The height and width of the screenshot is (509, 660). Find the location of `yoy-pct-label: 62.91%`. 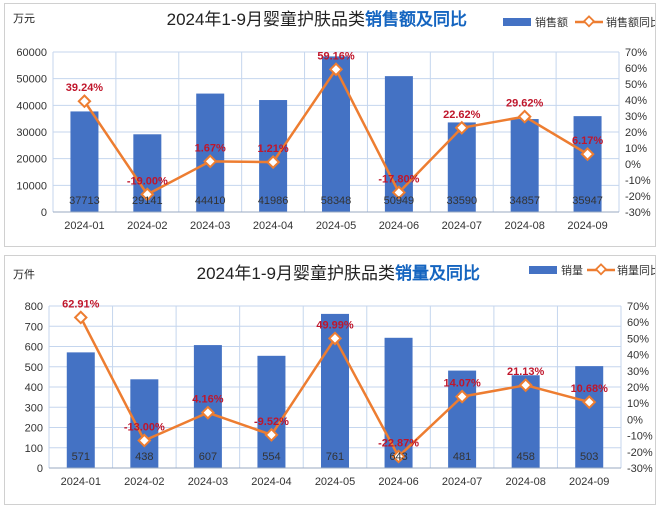

yoy-pct-label: 62.91% is located at coordinates (81, 304).